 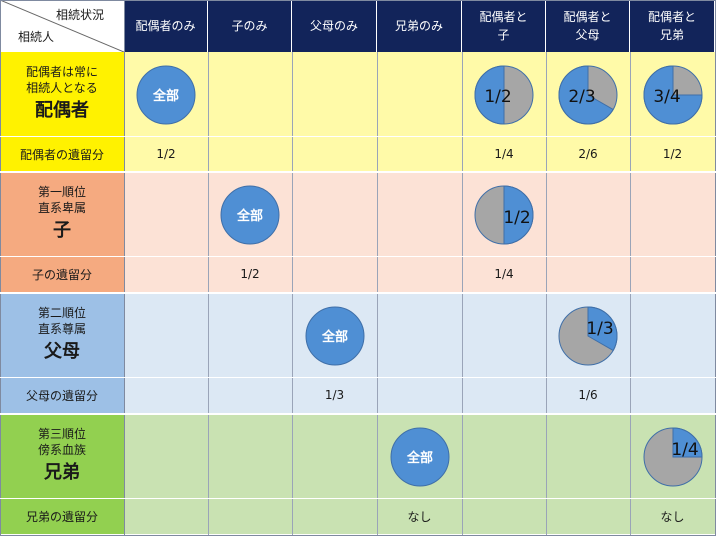 What do you see at coordinates (62, 456) in the screenshot?
I see `sibling-row-label: 第三順位 傍系血族 兄弟` at bounding box center [62, 456].